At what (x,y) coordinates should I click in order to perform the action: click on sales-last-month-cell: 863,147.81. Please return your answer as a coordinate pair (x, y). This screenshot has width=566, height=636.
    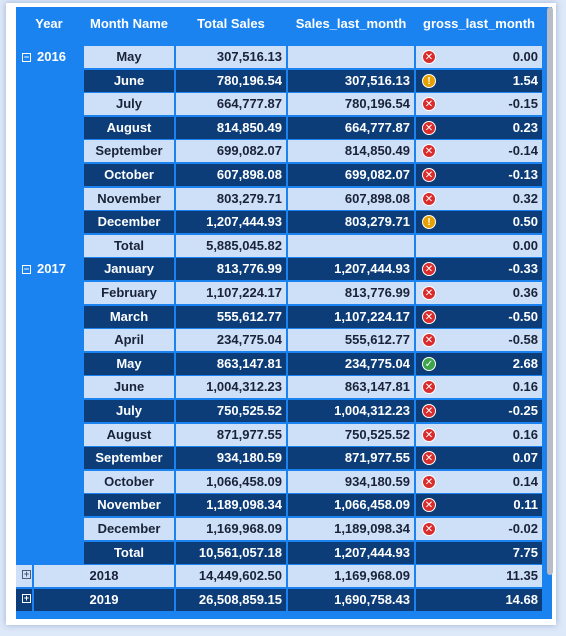
    Looking at the image, I should click on (351, 387).